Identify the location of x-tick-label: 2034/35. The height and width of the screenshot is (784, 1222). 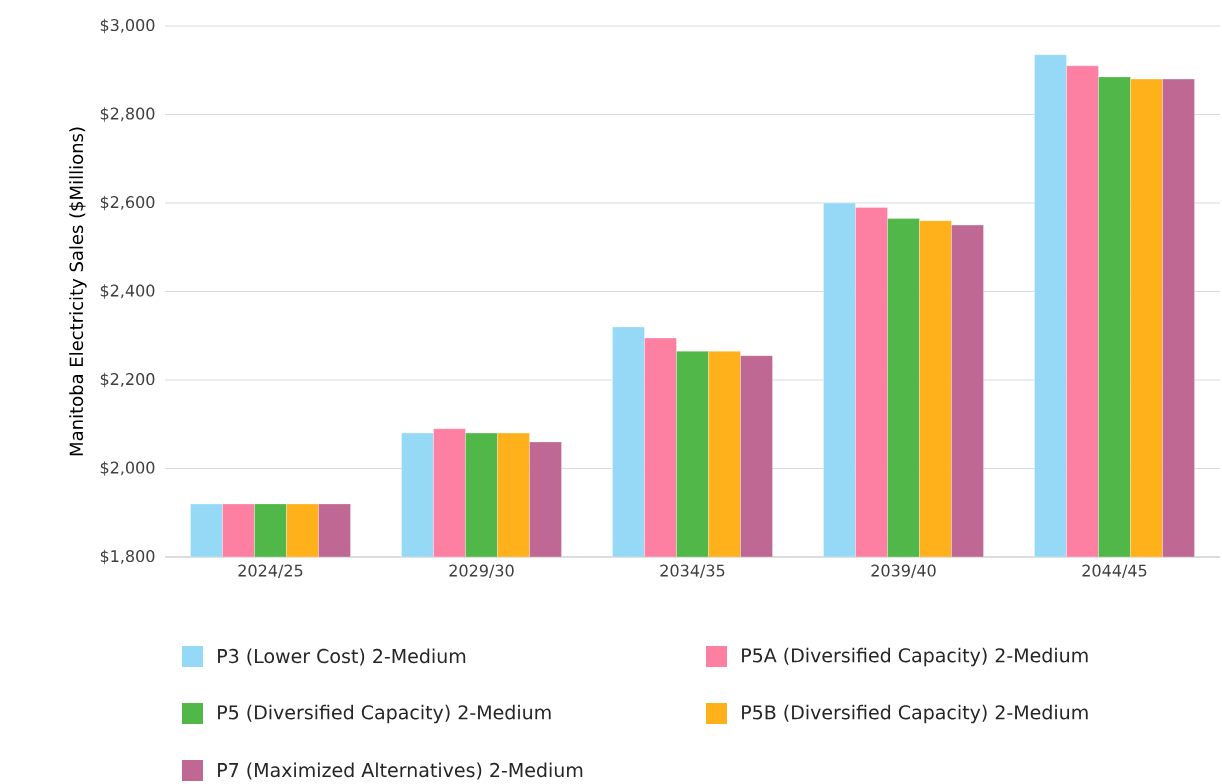
(692, 571).